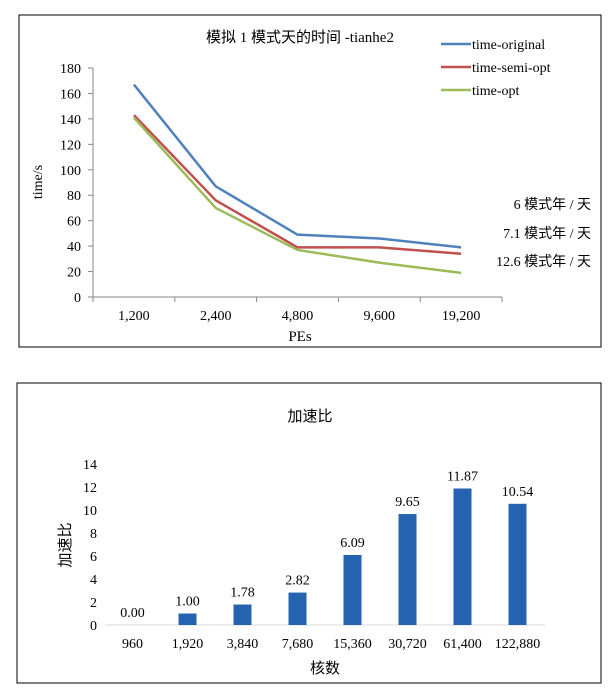  Describe the element at coordinates (70, 69) in the screenshot. I see `line-chart-y-tick-label: 180` at that location.